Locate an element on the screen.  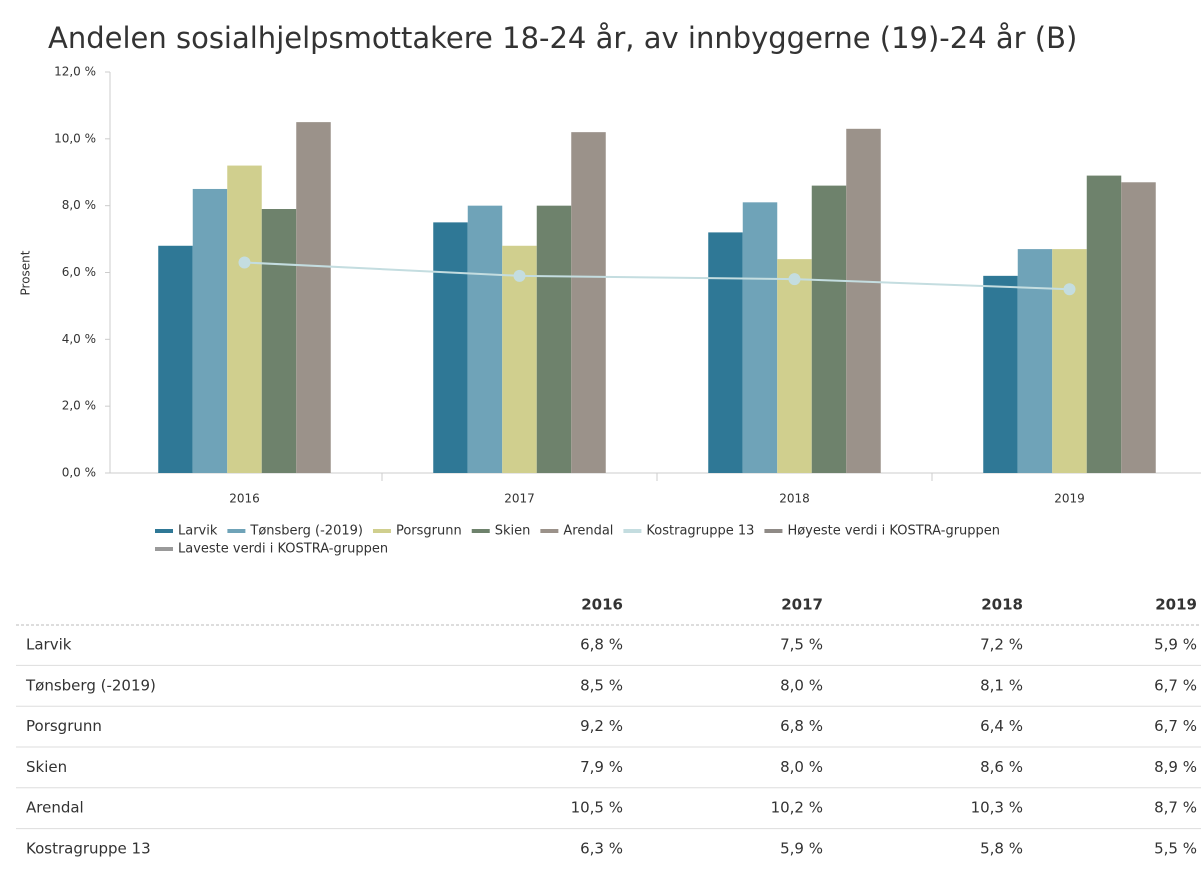
table-cell: 7,5 % is located at coordinates (801, 645).